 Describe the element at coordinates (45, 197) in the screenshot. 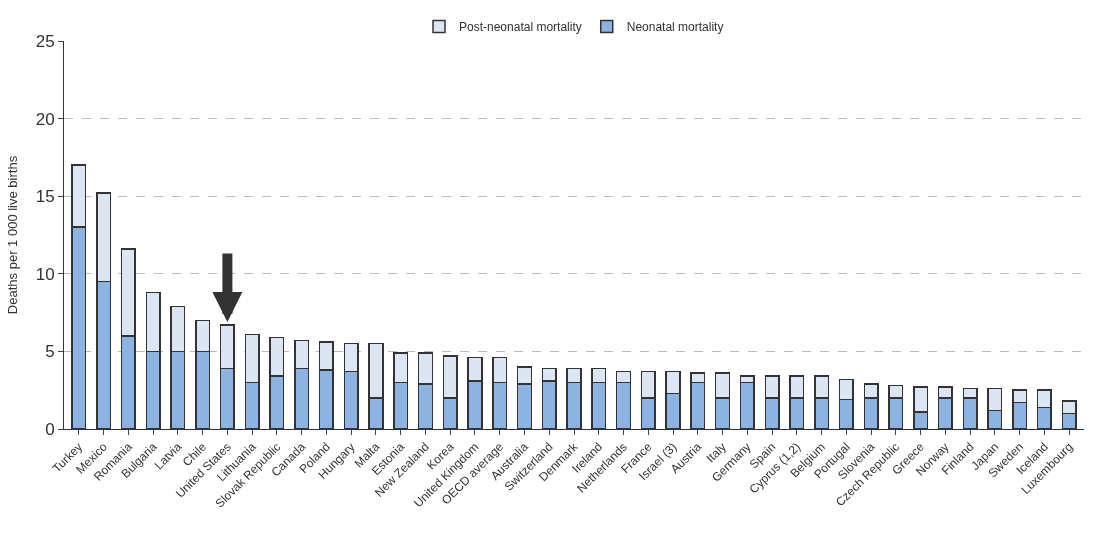

I see `y-tick-label: 15` at that location.